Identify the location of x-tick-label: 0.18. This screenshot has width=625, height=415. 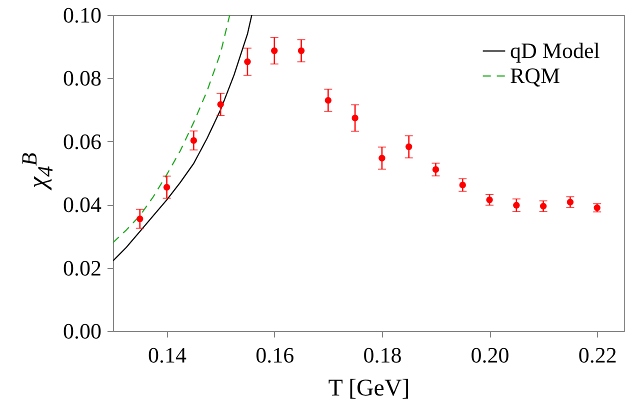
(382, 355).